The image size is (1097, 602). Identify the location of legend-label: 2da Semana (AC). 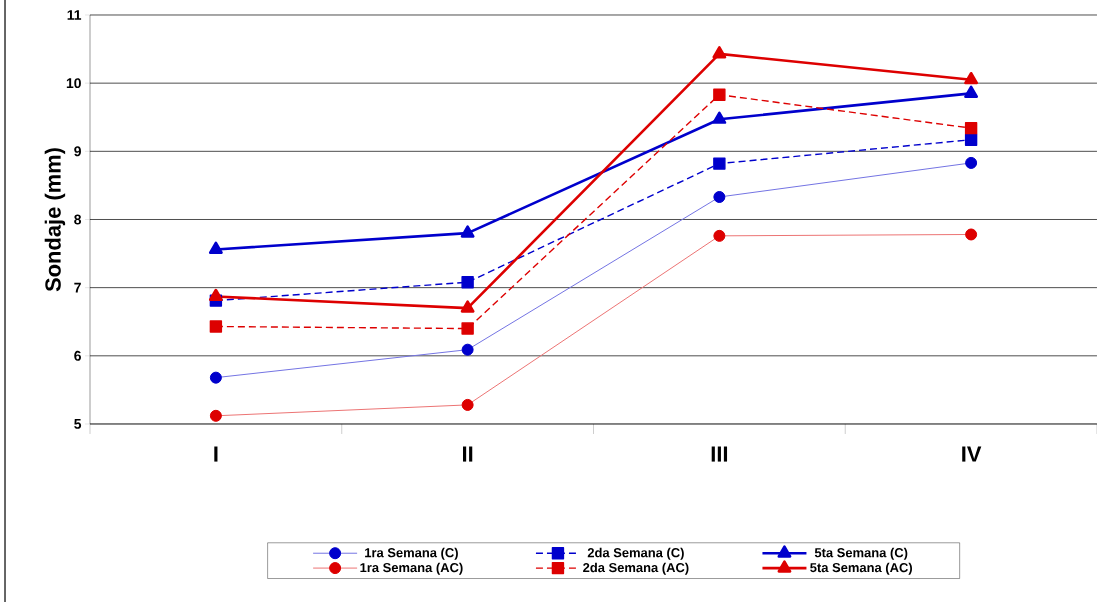
(636, 568).